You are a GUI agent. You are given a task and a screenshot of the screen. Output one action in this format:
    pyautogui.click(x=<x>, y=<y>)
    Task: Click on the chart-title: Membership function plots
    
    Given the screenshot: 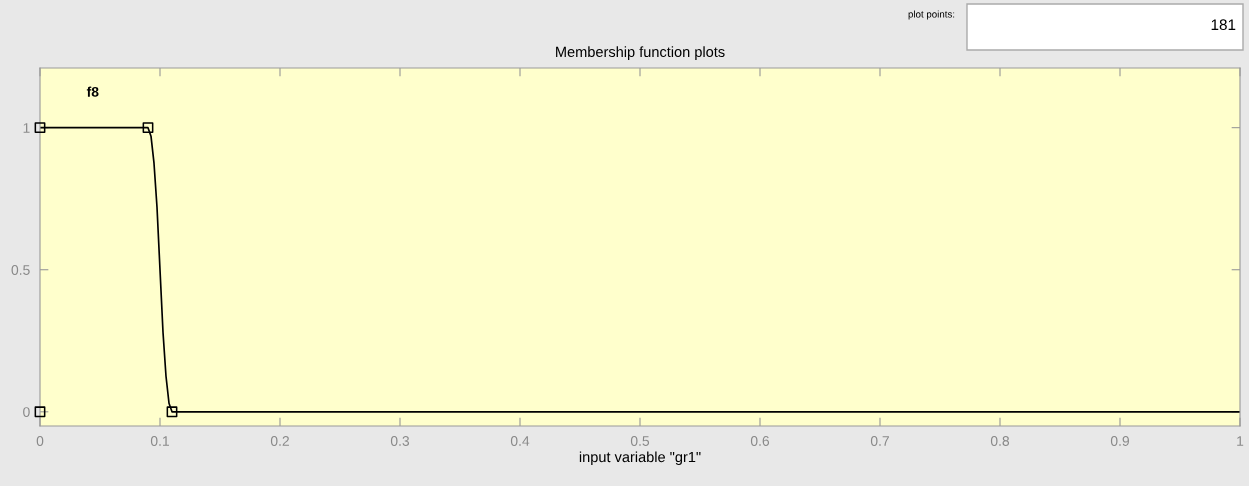 What is the action you would take?
    pyautogui.click(x=640, y=53)
    